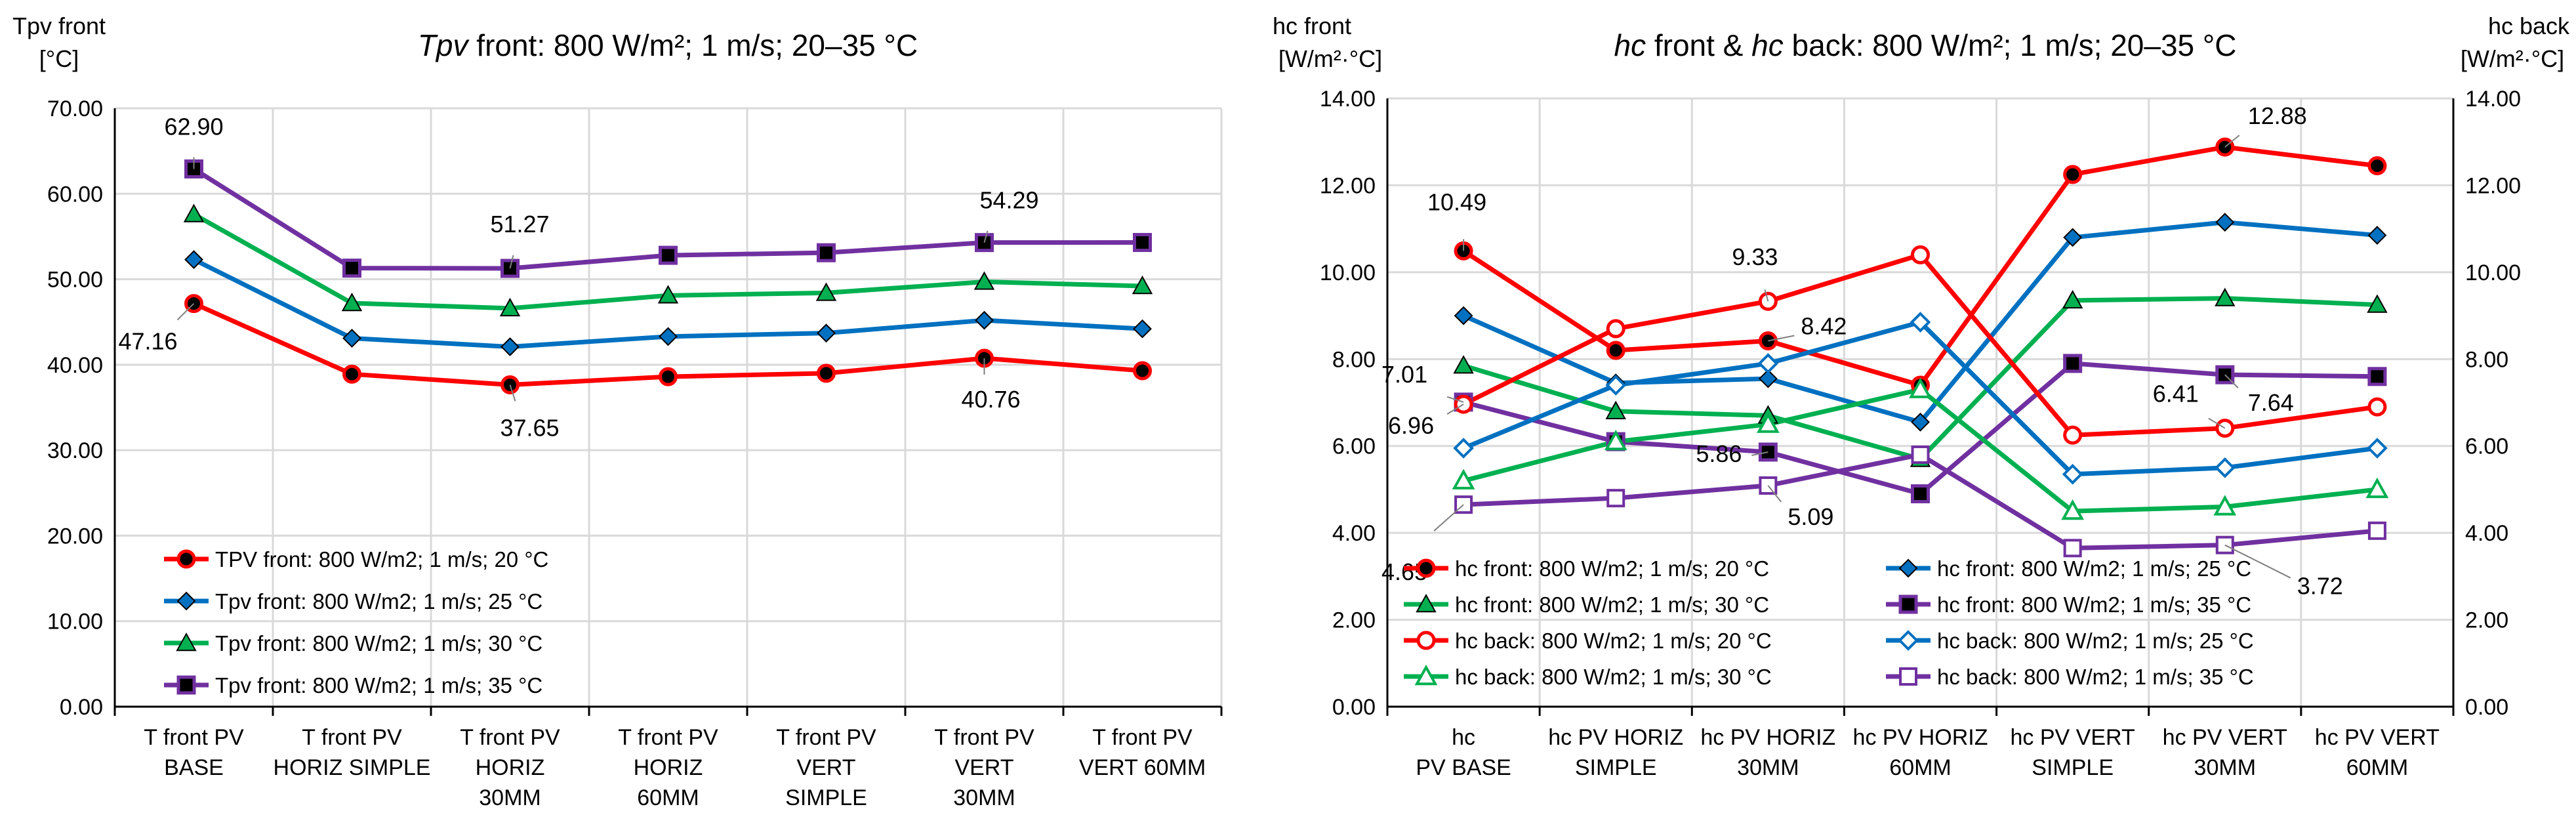 This screenshot has width=2576, height=832. What do you see at coordinates (353, 767) in the screenshot?
I see `x-tick-label: HORIZ SIMPLE` at bounding box center [353, 767].